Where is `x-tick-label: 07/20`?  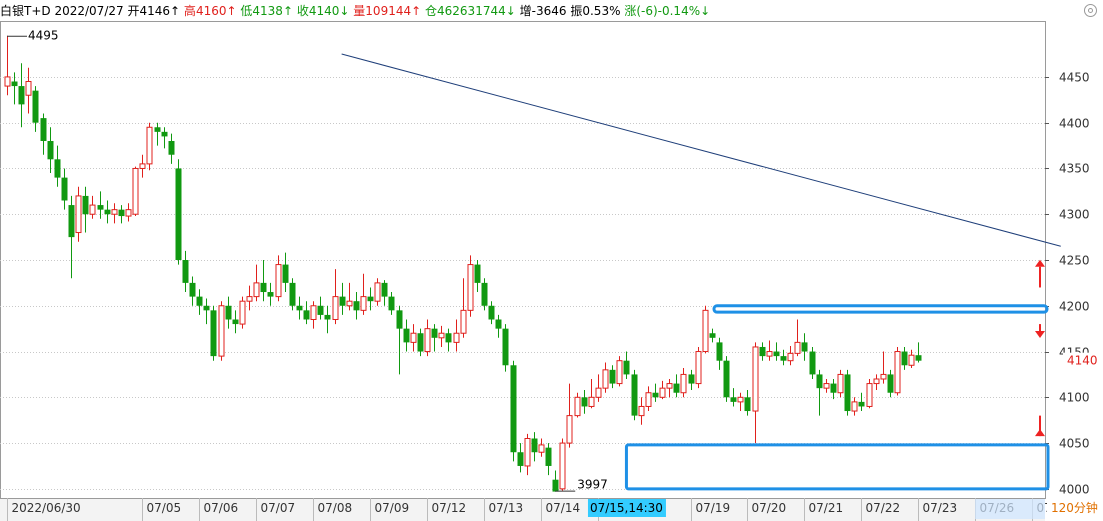
x-tick-label: 07/20 is located at coordinates (769, 508).